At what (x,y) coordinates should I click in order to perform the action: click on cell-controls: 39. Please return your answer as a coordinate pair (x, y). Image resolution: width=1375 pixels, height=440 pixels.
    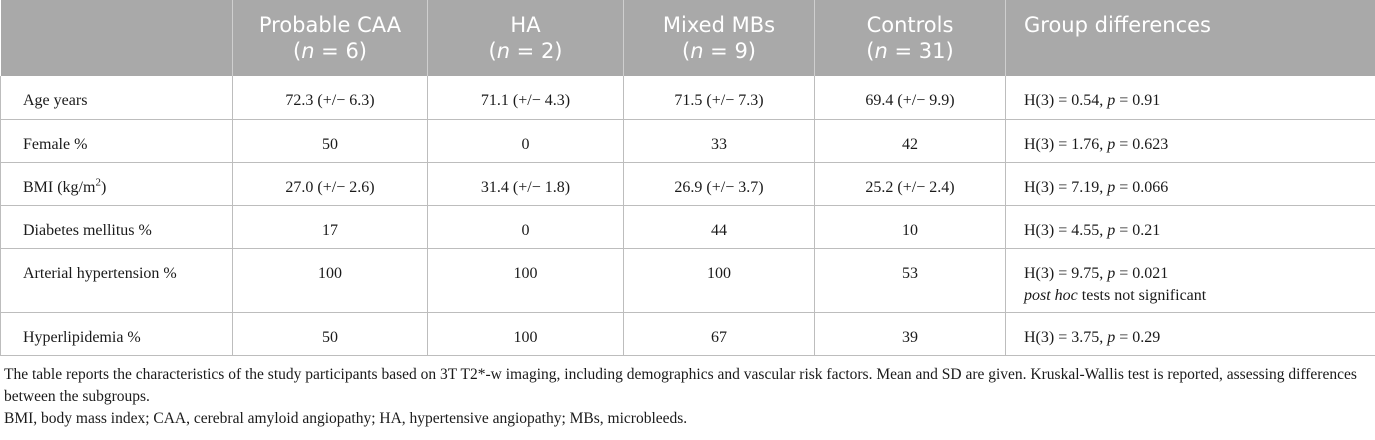
    Looking at the image, I should click on (910, 334).